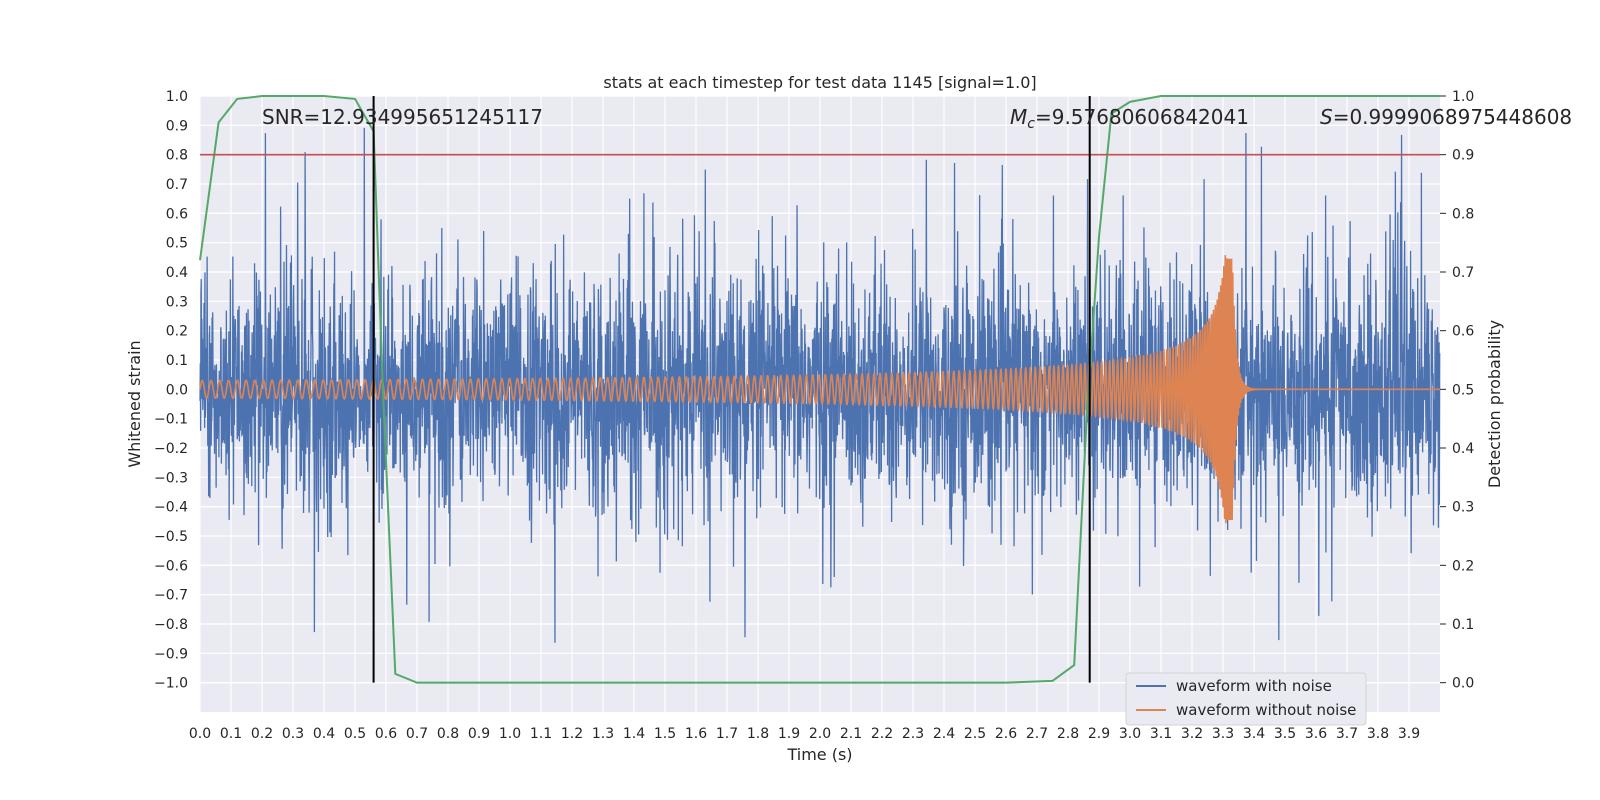 The height and width of the screenshot is (800, 1600). I want to click on x-tick-label-6: 0.6, so click(386, 734).